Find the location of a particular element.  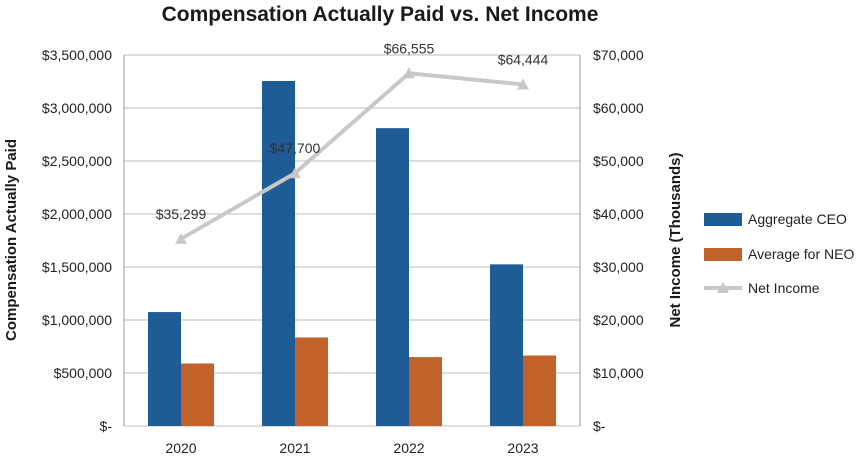

y-tick-label: $2,500,000 is located at coordinates (77, 161).